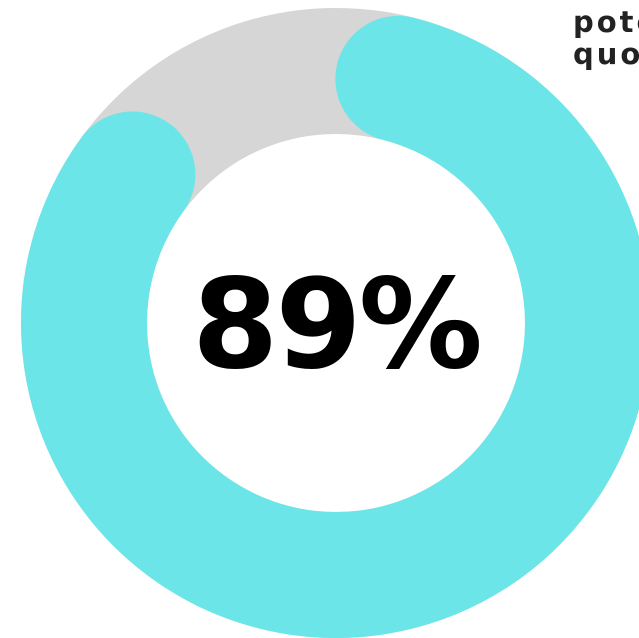  I want to click on brand-logo: potc quo, so click(606, 38).